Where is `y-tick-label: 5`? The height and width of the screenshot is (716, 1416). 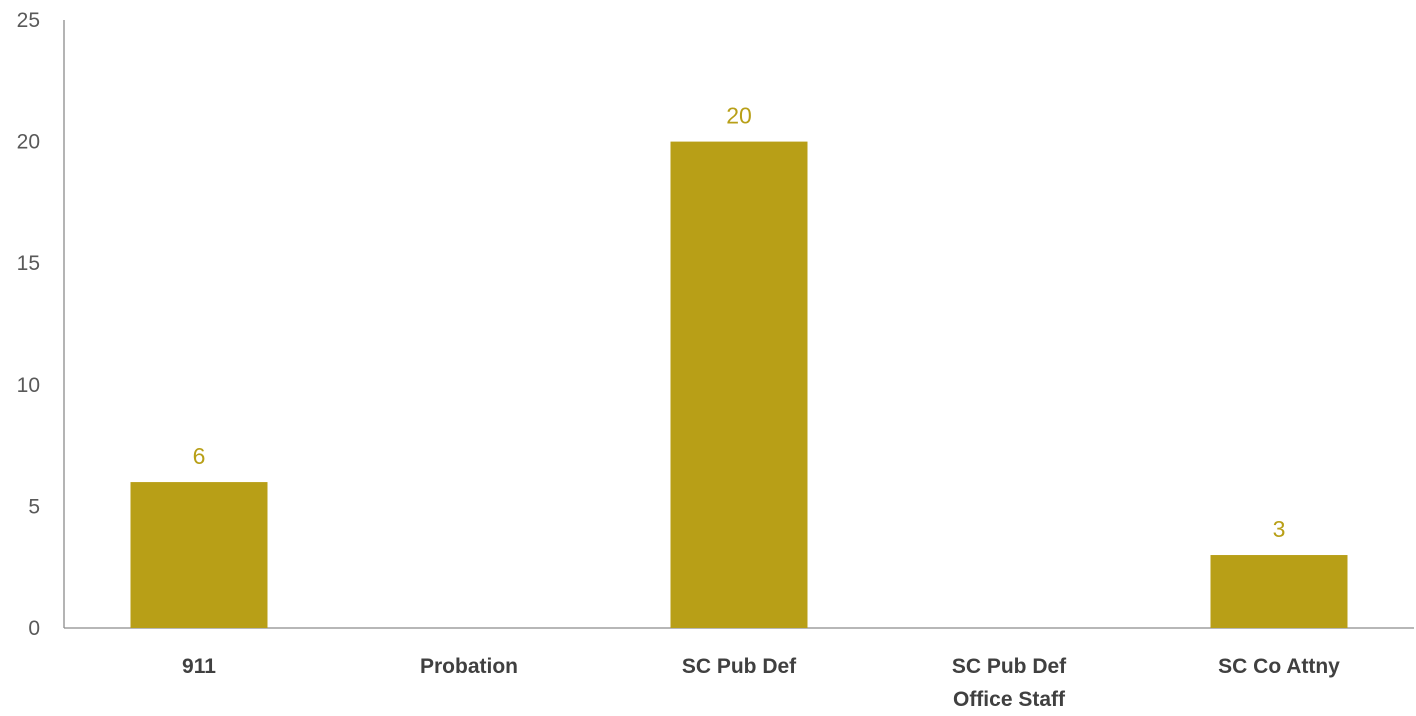 y-tick-label: 5 is located at coordinates (34, 506).